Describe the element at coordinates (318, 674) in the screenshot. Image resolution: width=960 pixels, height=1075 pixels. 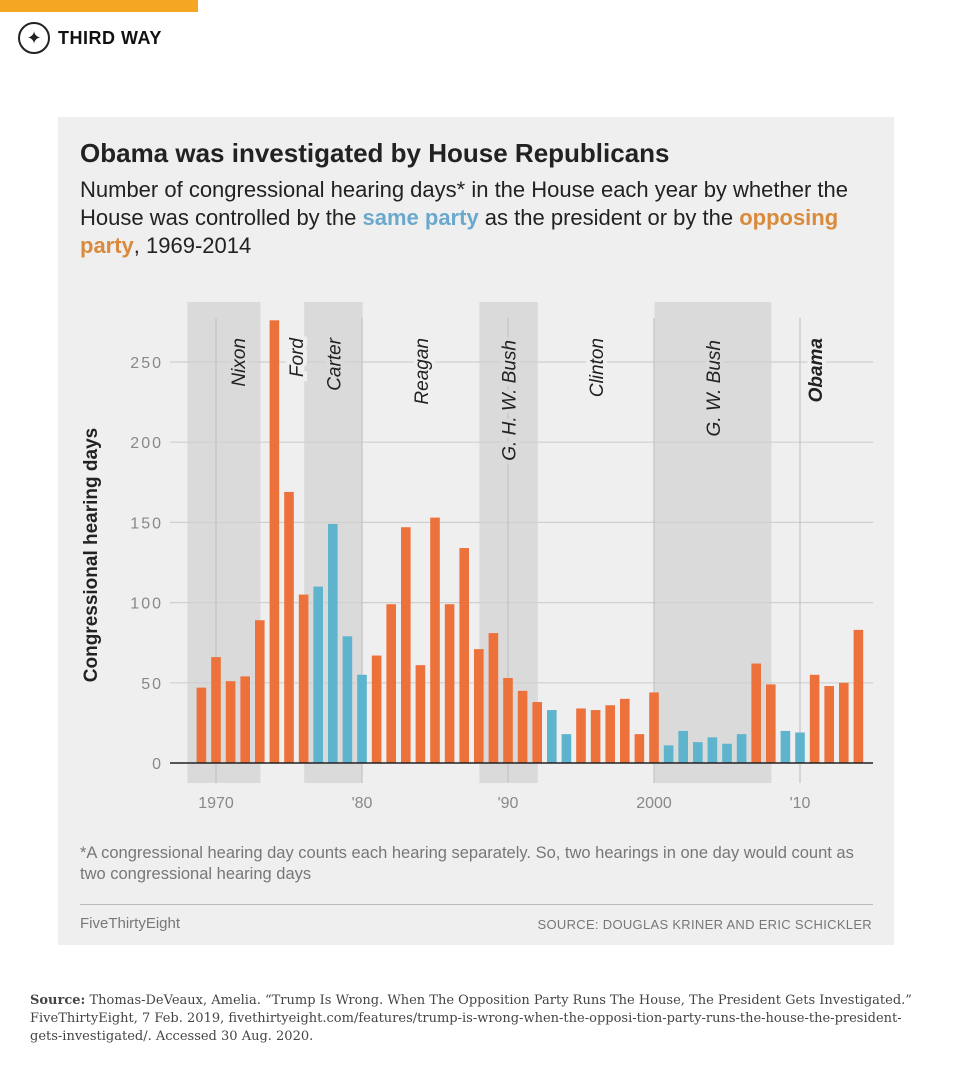
I see `bar-1977` at that location.